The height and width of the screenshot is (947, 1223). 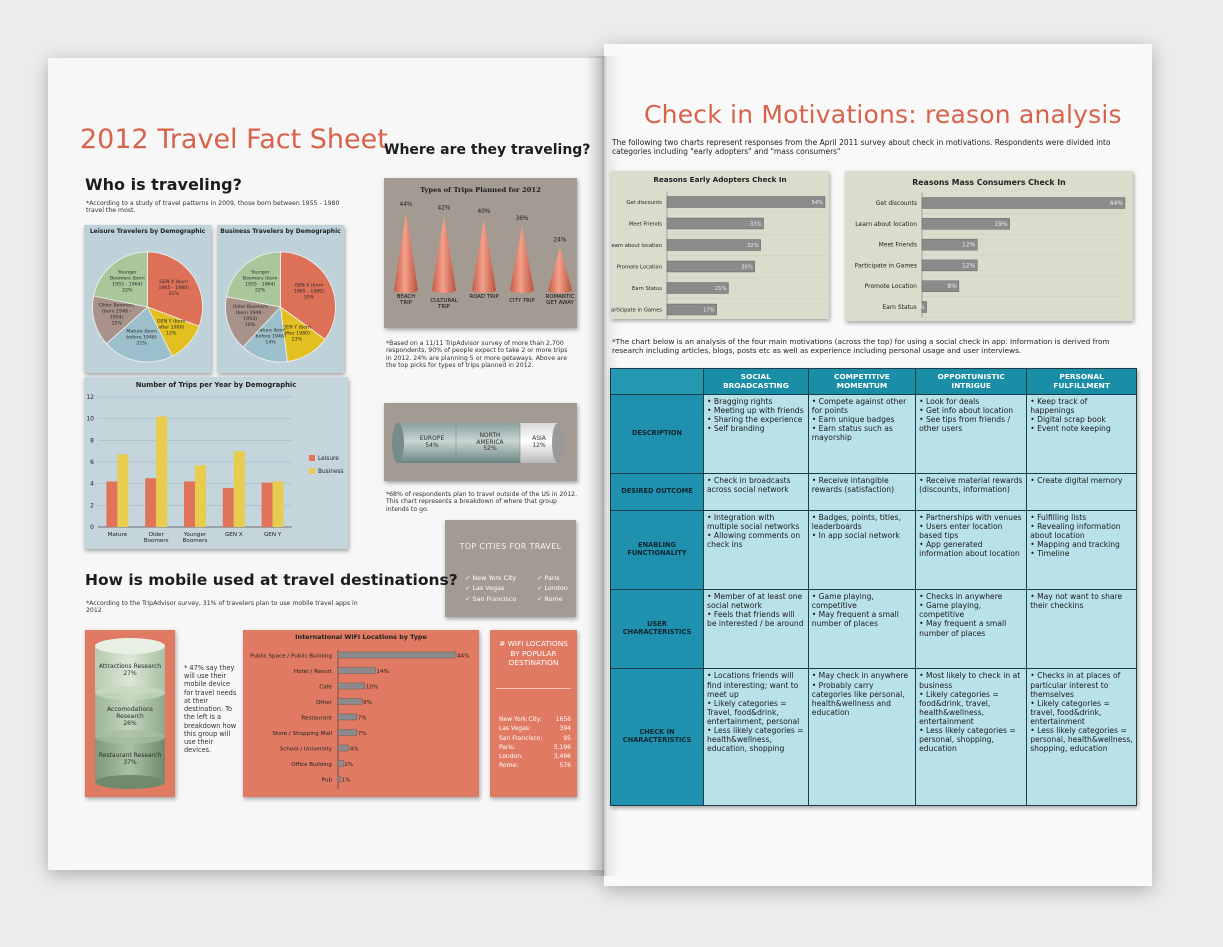 I want to click on popular-count: 3,496, so click(x=562, y=757).